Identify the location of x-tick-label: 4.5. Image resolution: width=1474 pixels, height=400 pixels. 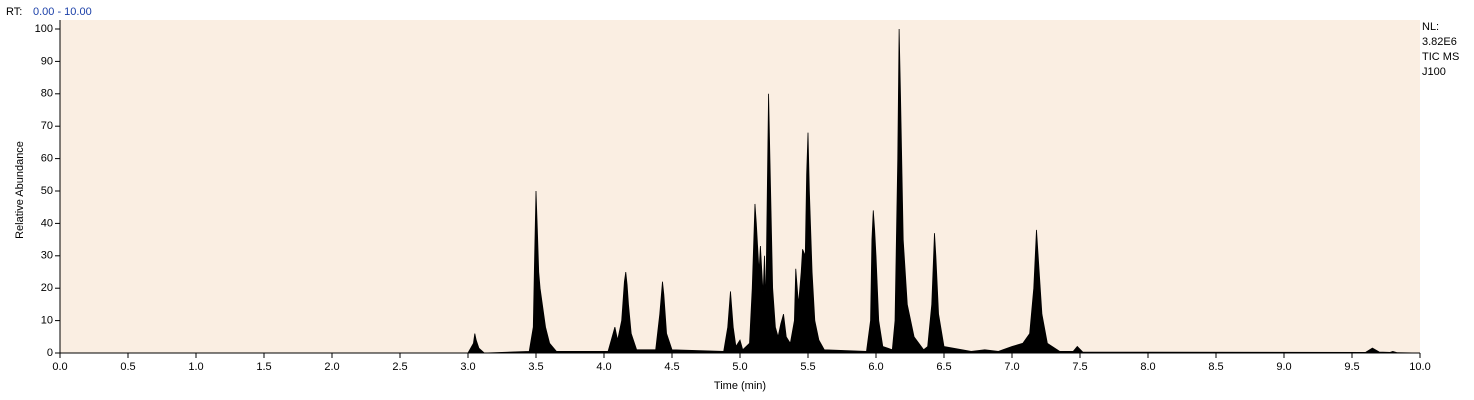
(671, 367).